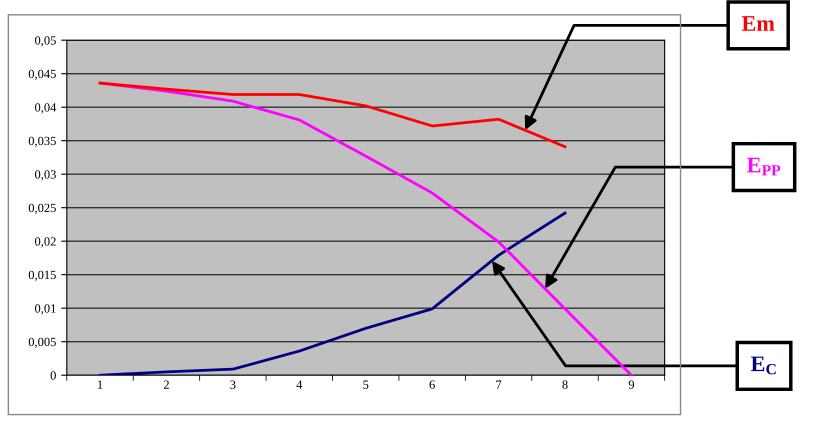 Image resolution: width=835 pixels, height=423 pixels. Describe the element at coordinates (42, 343) in the screenshot. I see `y-tick-label: 0,005` at that location.